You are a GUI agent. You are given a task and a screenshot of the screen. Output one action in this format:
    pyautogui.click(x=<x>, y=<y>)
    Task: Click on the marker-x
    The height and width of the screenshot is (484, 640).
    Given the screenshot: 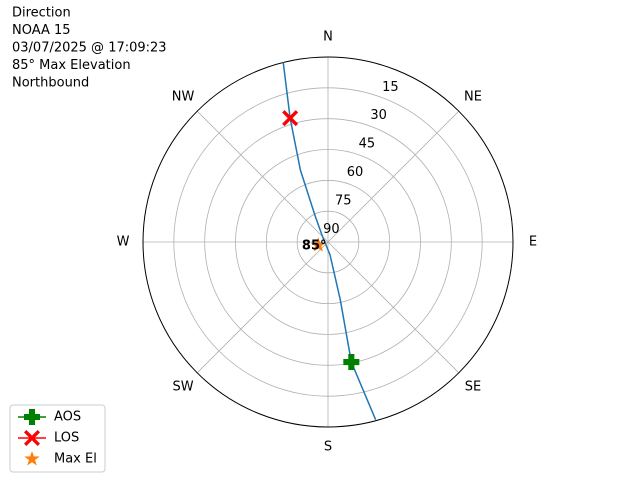 What is the action you would take?
    pyautogui.click(x=290, y=118)
    